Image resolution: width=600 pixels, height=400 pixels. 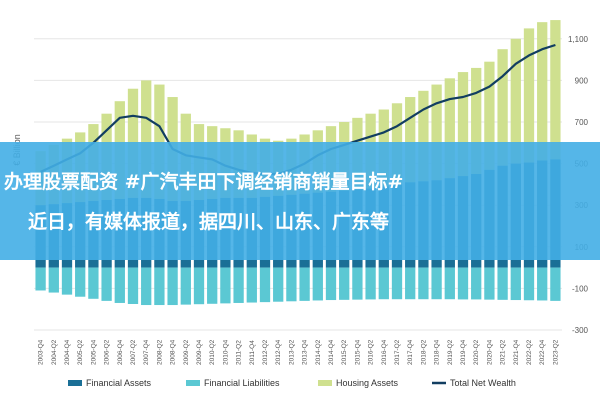 What do you see at coordinates (93, 352) in the screenshot?
I see `x-tick-label: 2005-Q4` at bounding box center [93, 352].